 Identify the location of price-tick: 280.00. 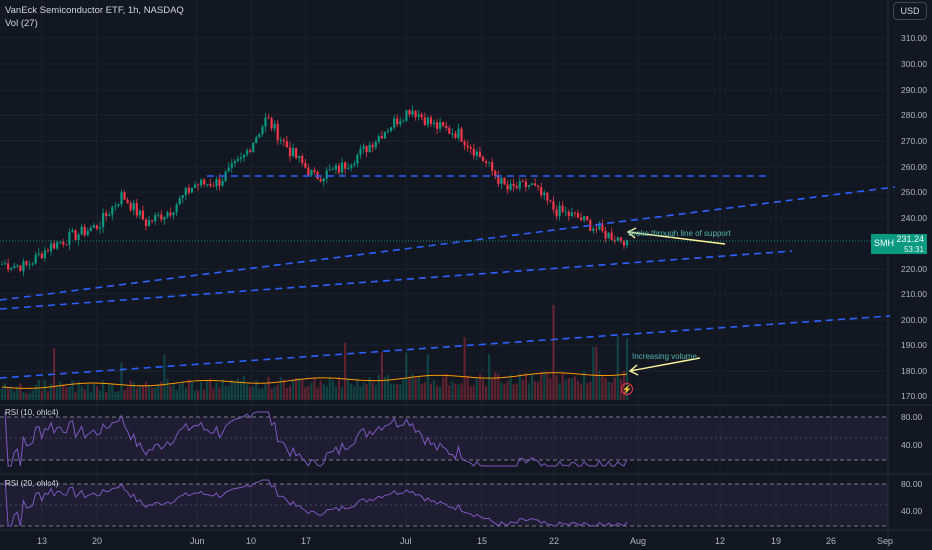
(914, 115).